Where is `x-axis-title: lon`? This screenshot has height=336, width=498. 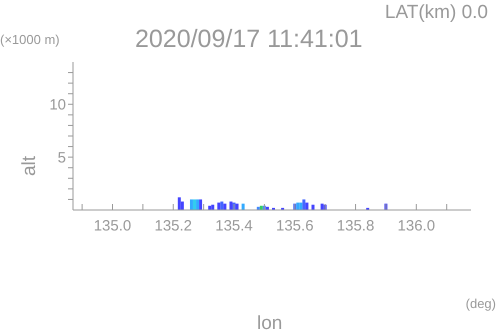 x-axis-title: lon is located at coordinates (269, 324).